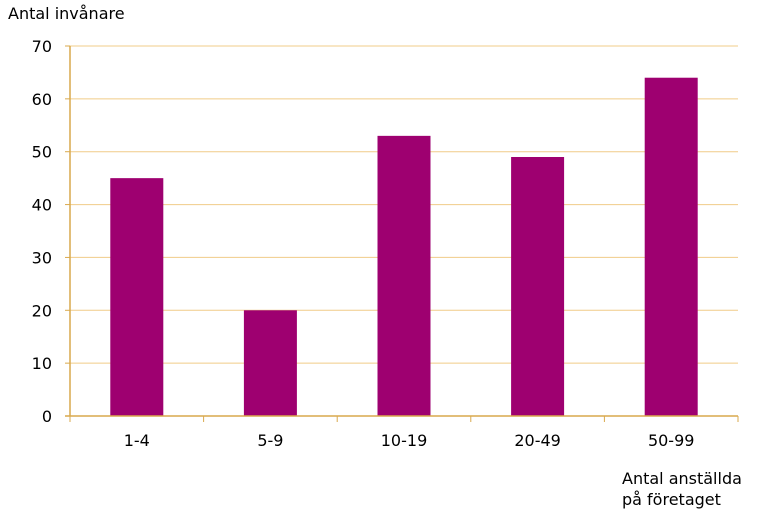  I want to click on x-axis-label: Antal anställda på företaget, so click(682, 489).